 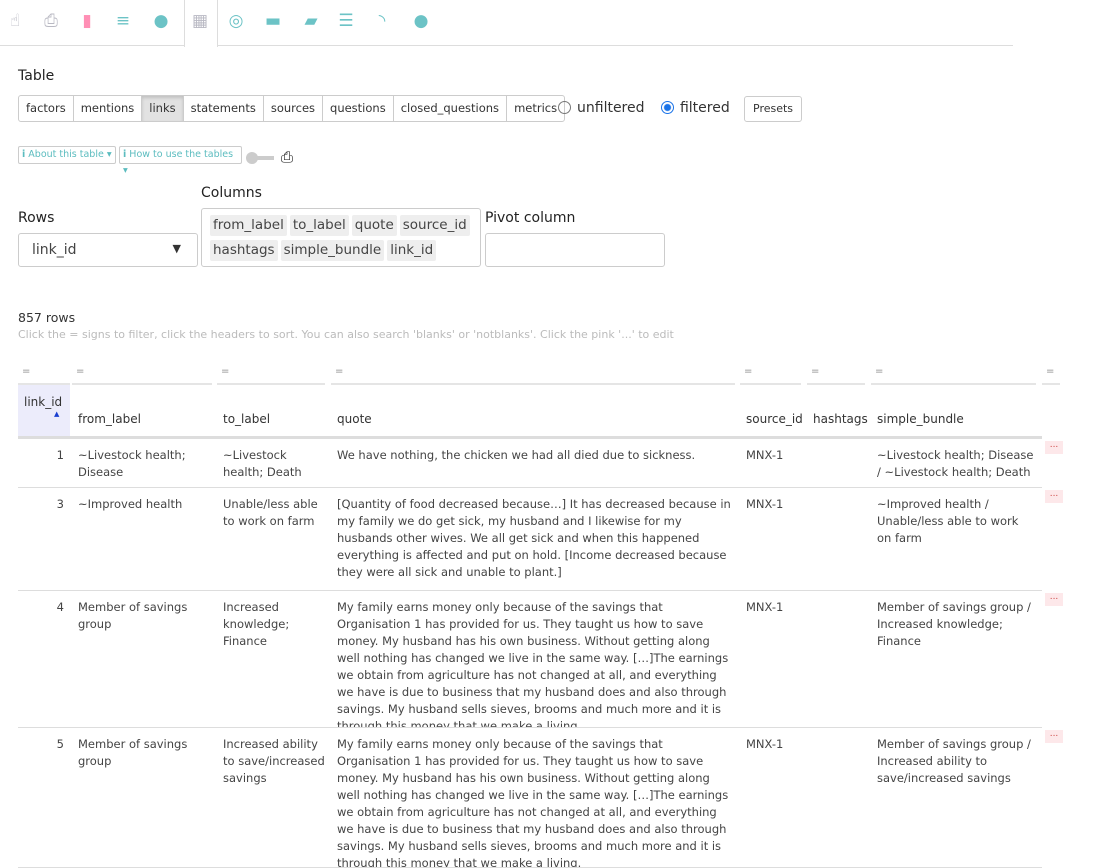 I want to click on file-icon: ▮, so click(x=87, y=21).